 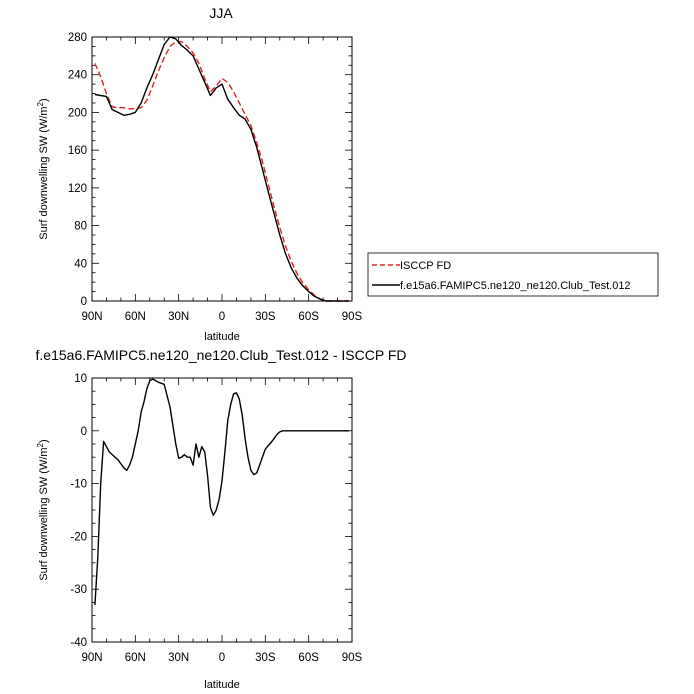 I want to click on top-chart-x-tick-label: 90N, so click(x=91, y=317).